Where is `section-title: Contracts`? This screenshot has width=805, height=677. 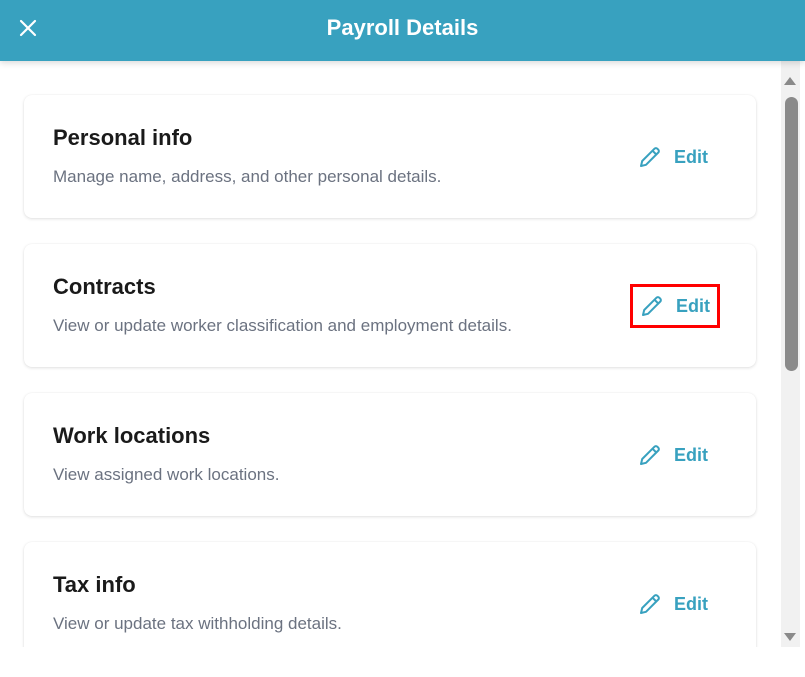
section-title: Contracts is located at coordinates (104, 286).